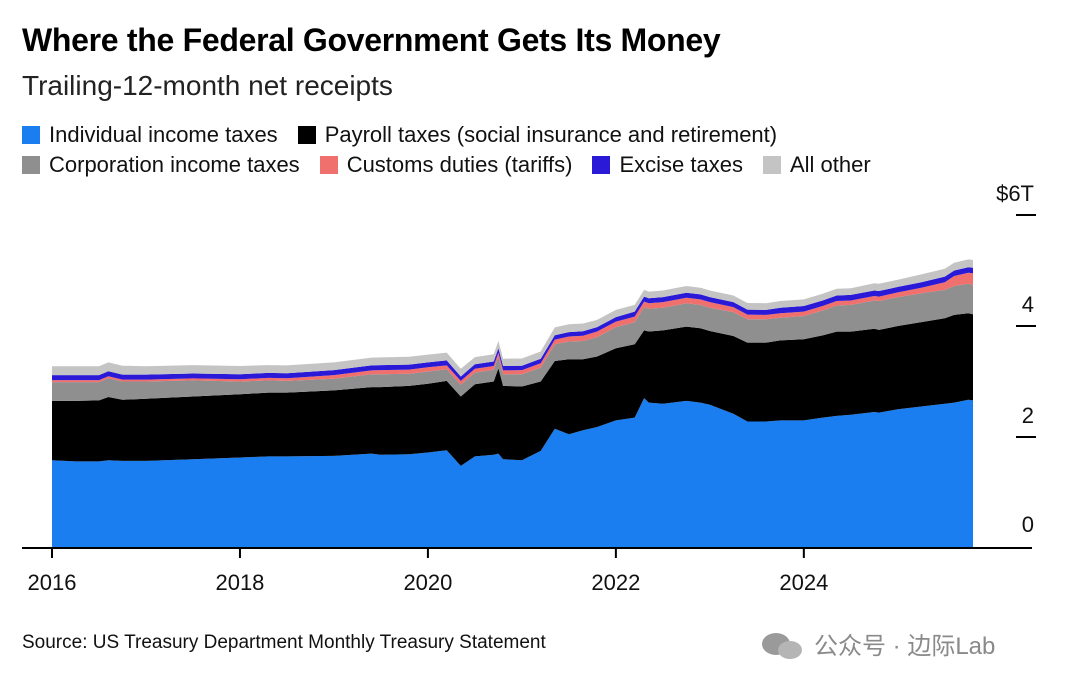 Image resolution: width=1080 pixels, height=687 pixels. I want to click on watermark-text: 公众号 · 边际Lab, so click(905, 646).